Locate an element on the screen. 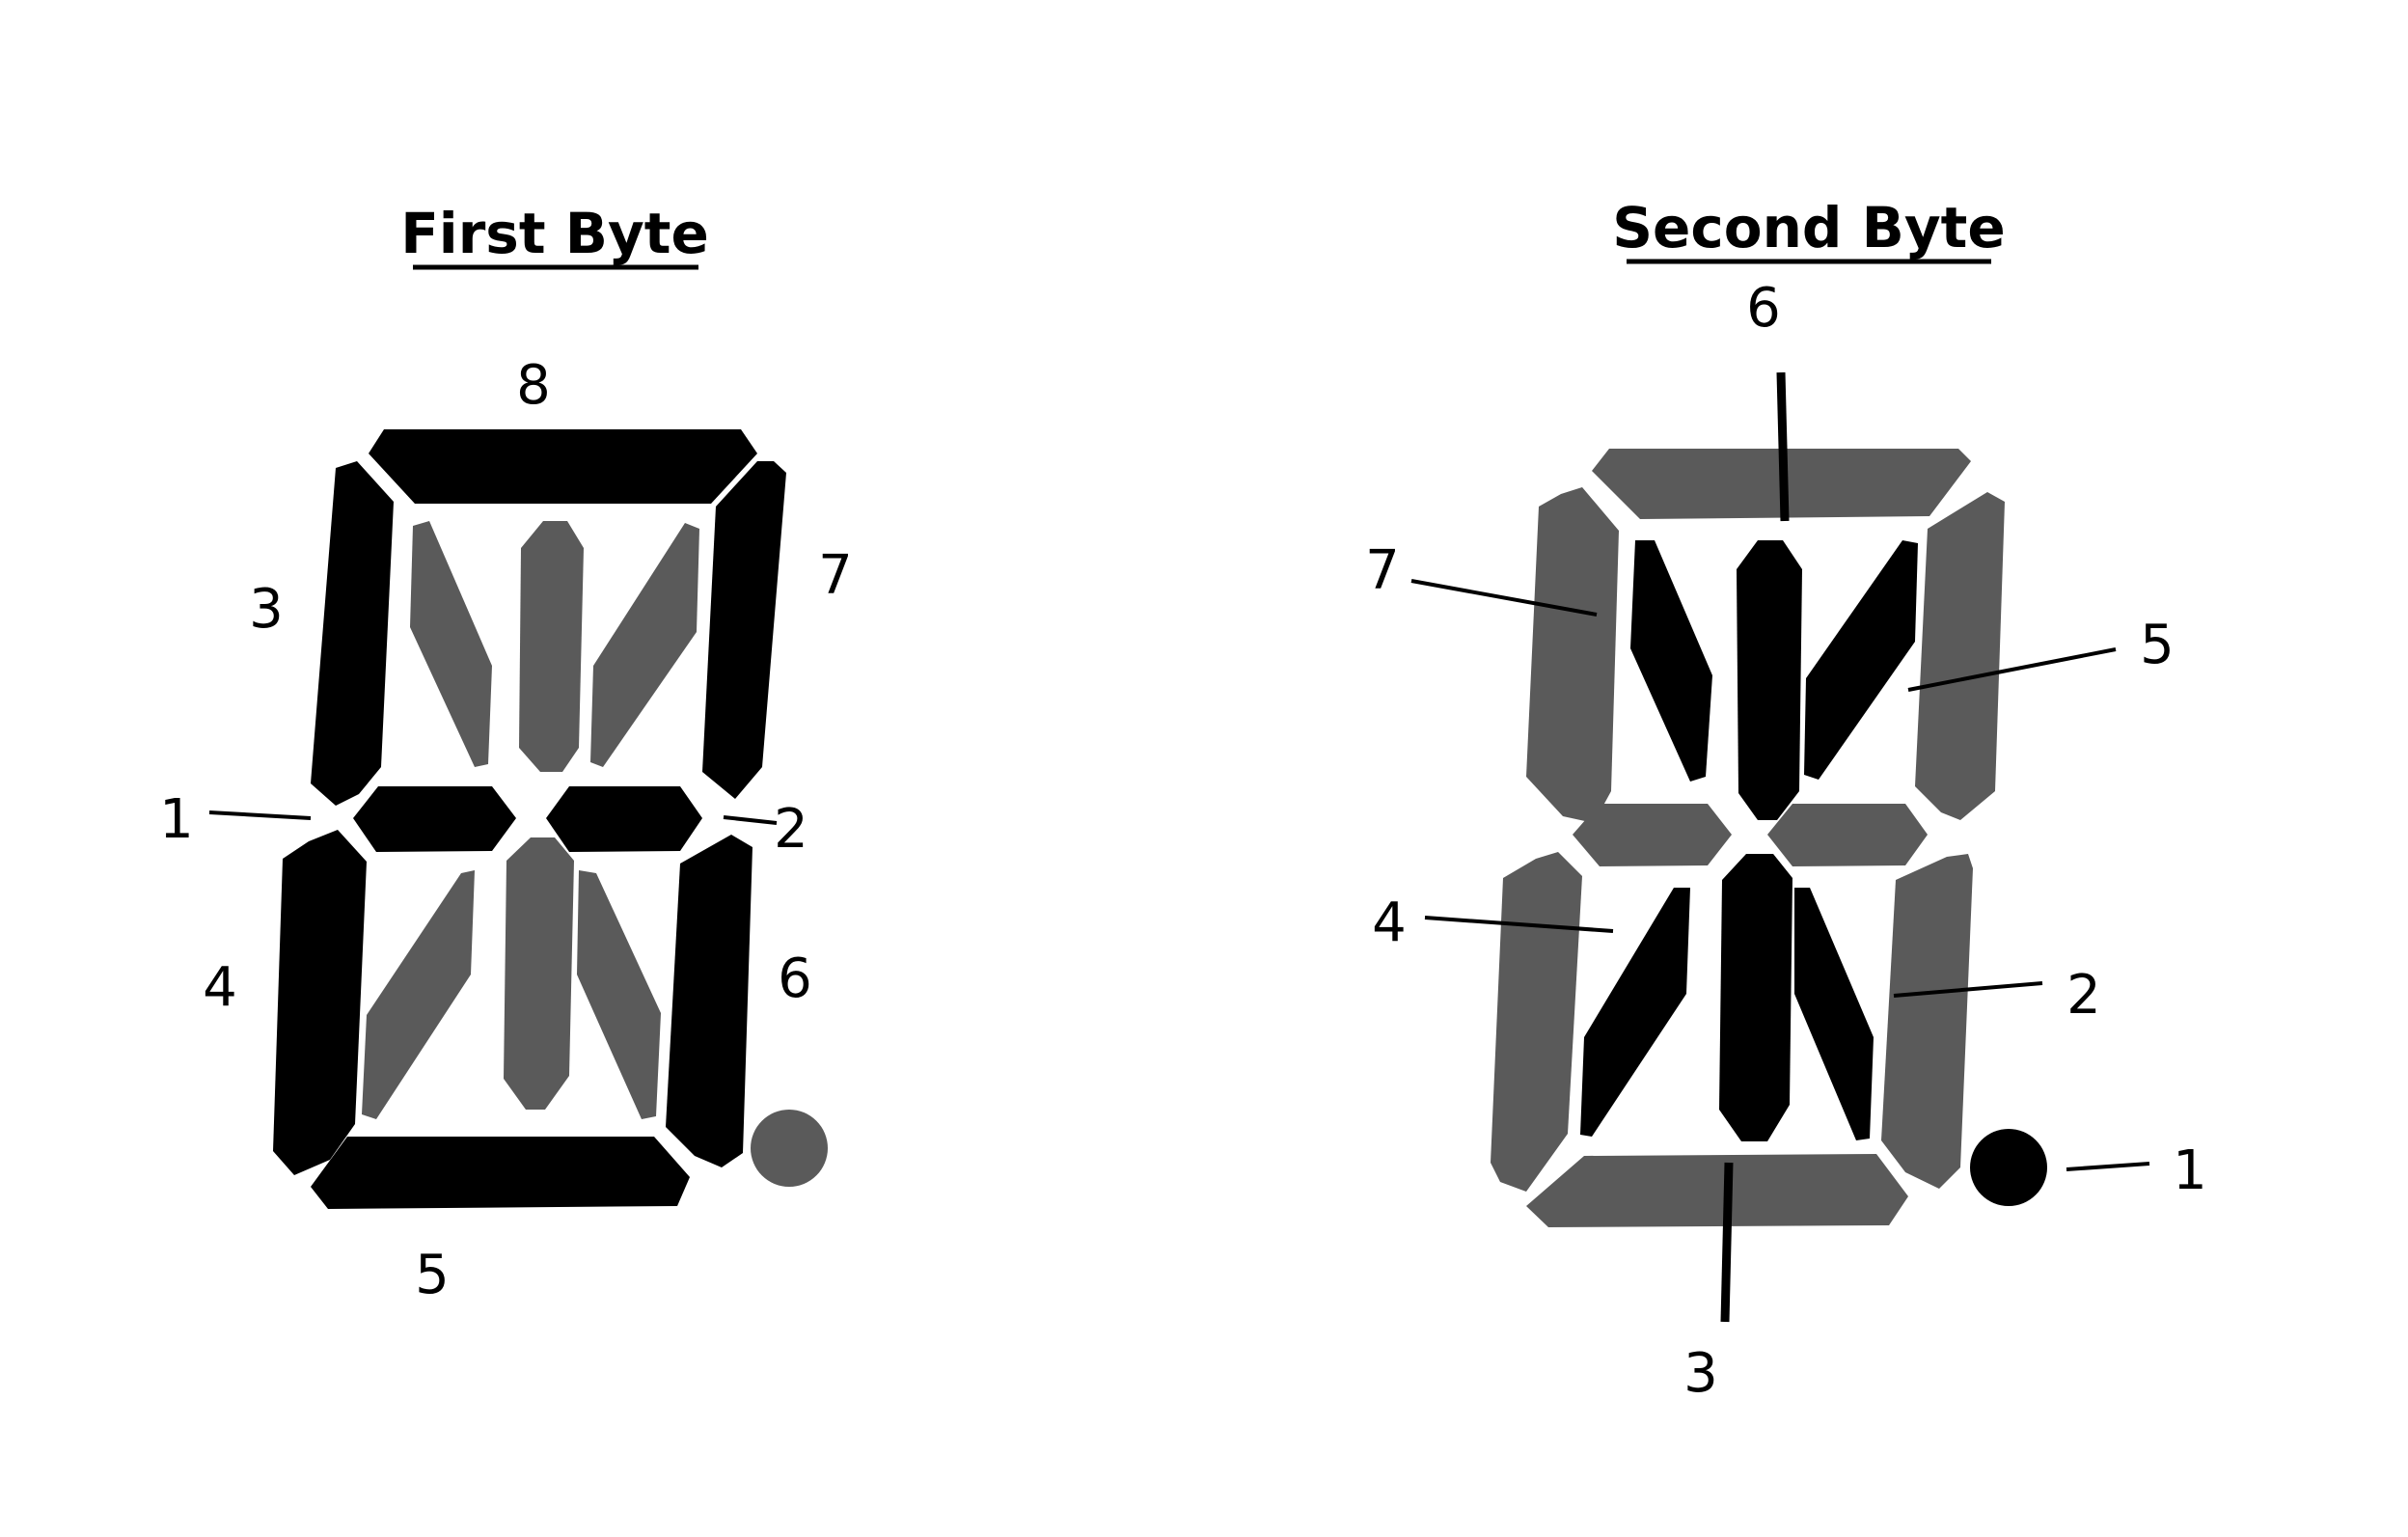  second-byte-display is located at coordinates (1769, 838).